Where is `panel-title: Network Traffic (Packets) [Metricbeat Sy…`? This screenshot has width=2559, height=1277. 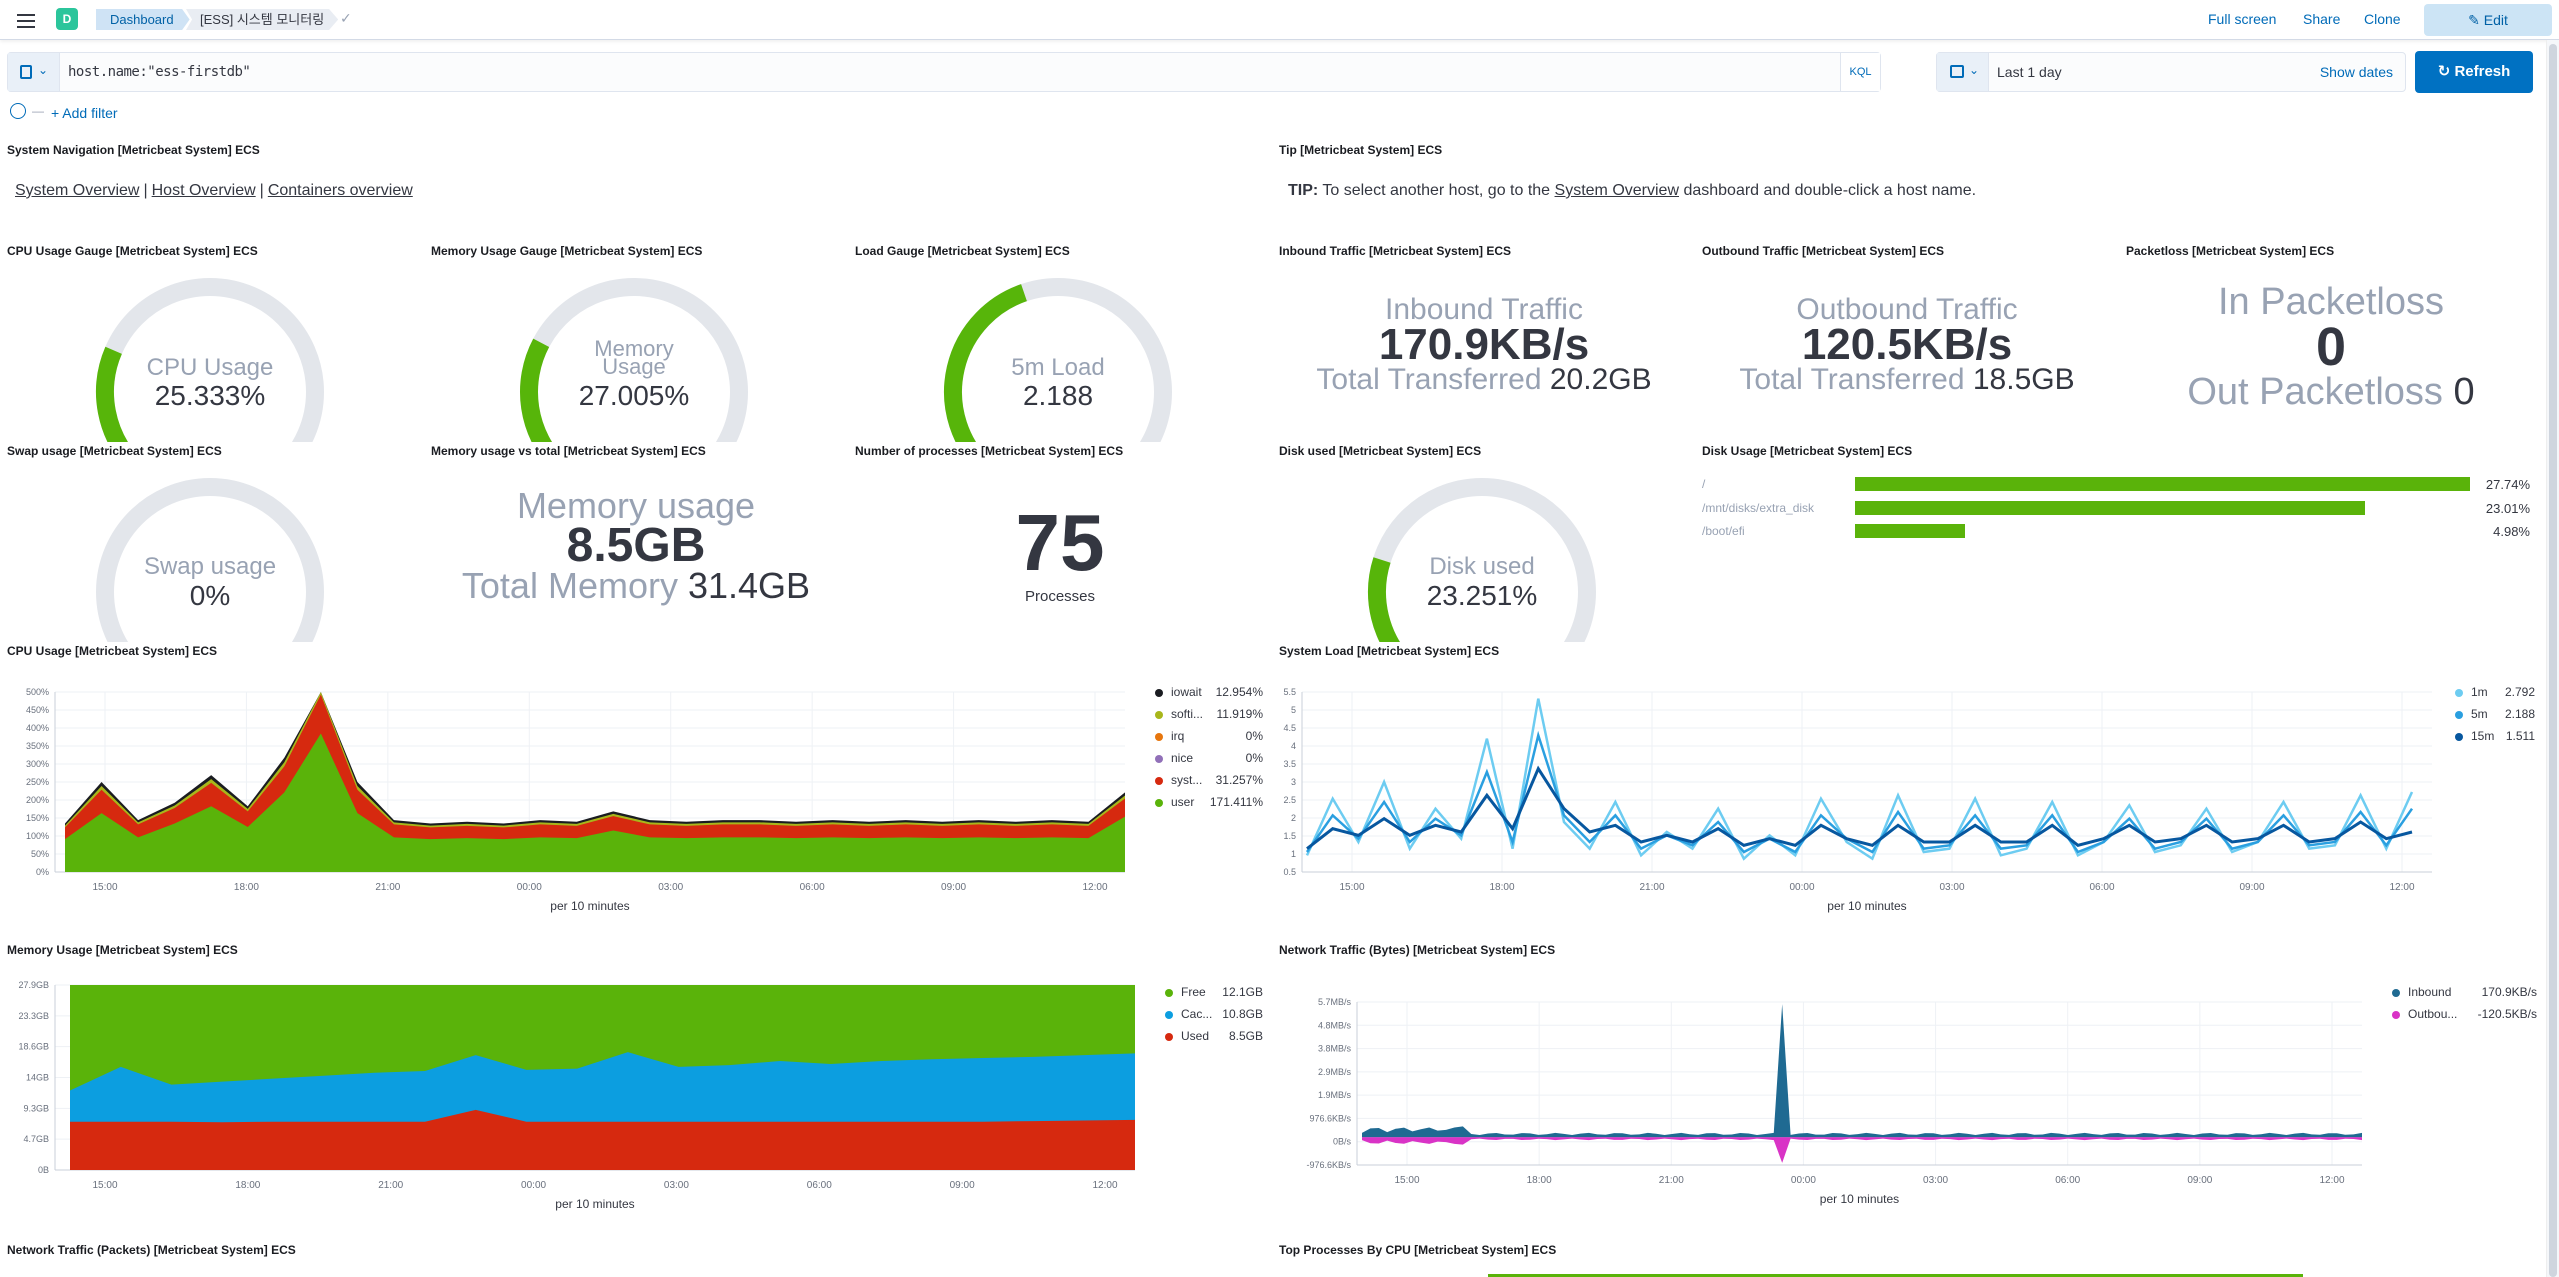
panel-title: Network Traffic (Packets) [Metricbeat Sy… is located at coordinates (151, 1250).